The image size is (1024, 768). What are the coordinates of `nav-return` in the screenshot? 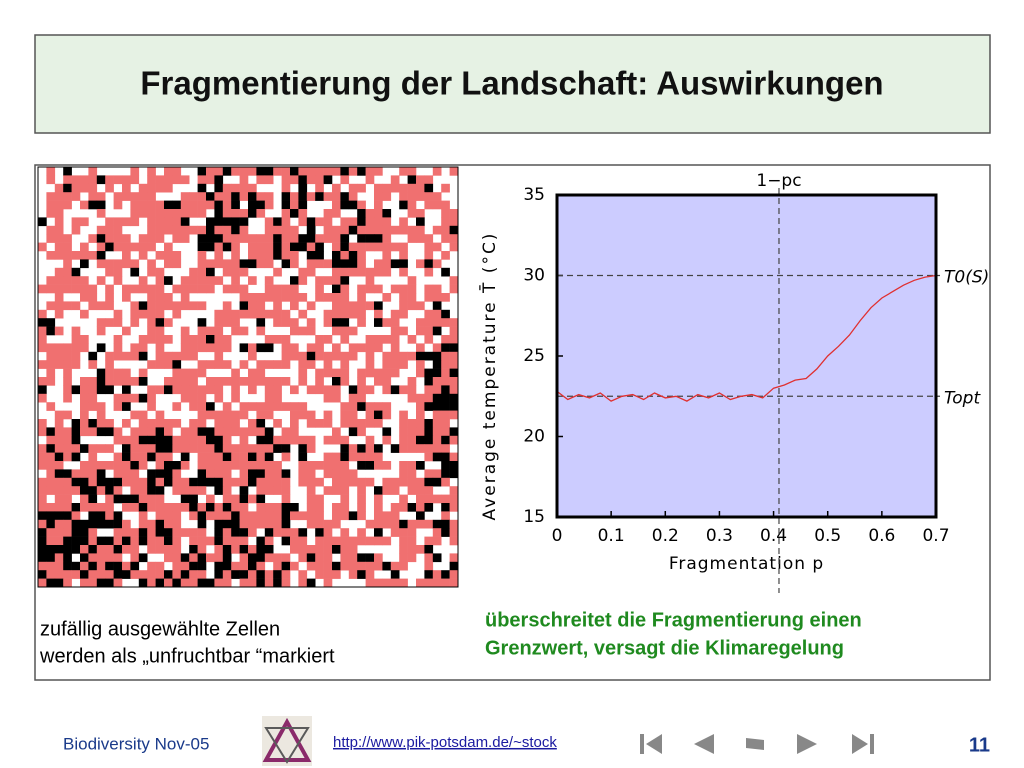 It's located at (755, 744).